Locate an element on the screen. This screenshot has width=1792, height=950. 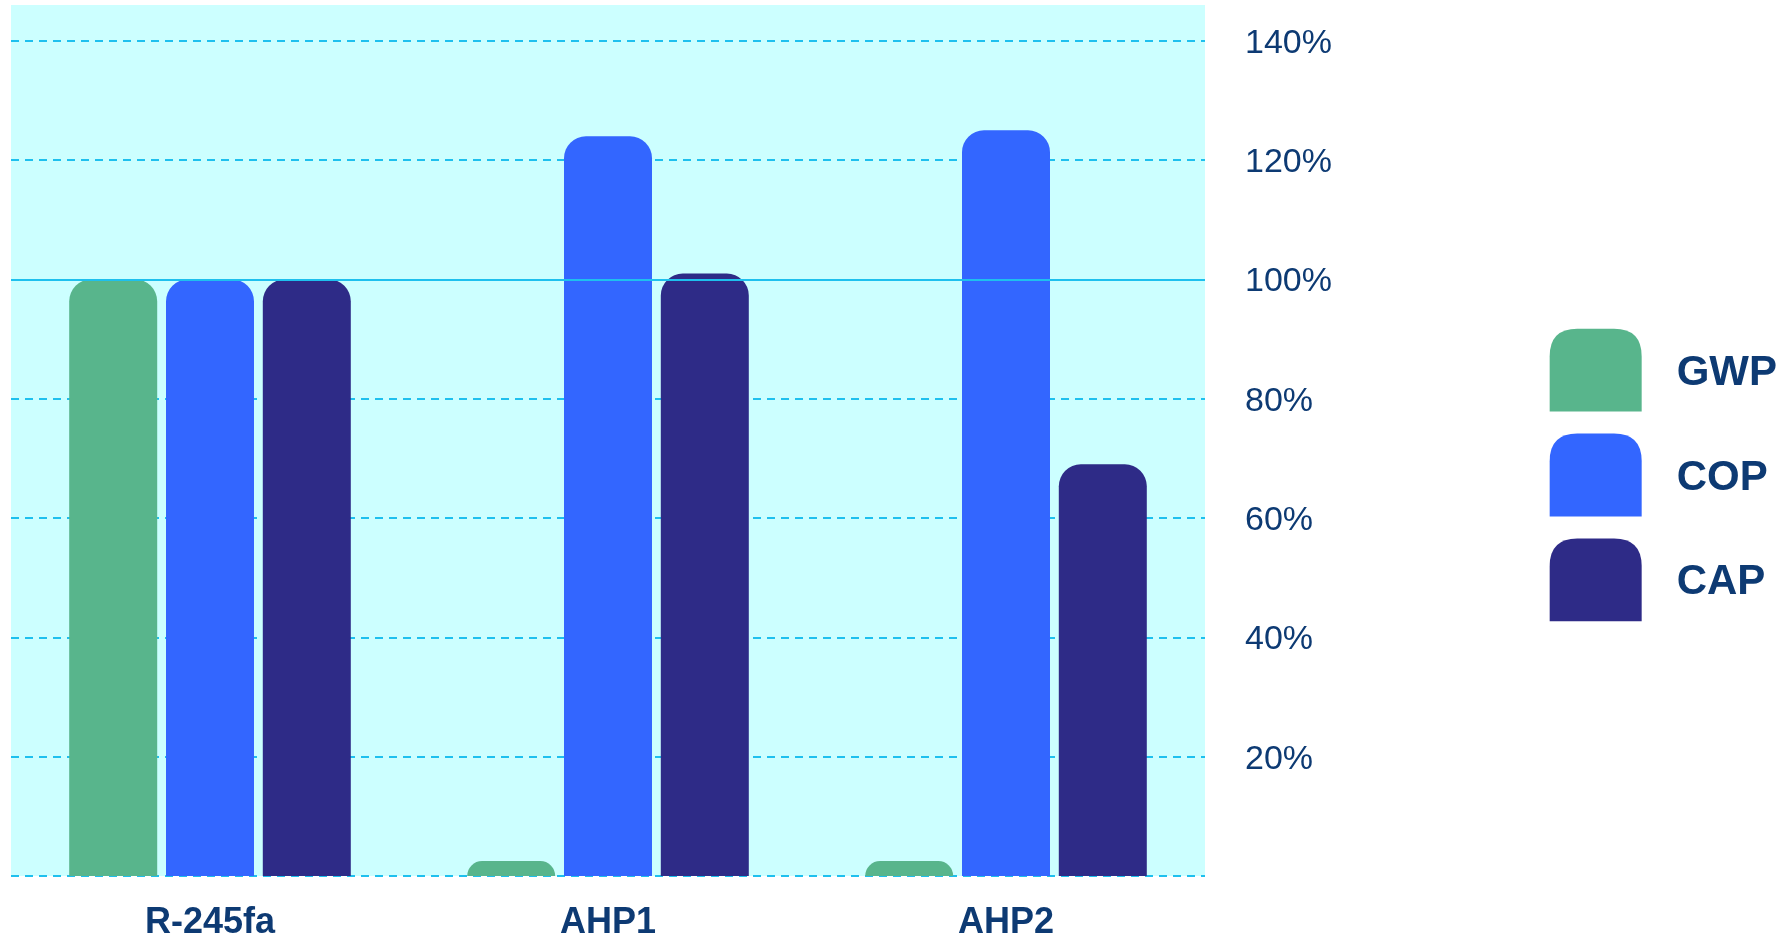
y-tick-label: 40% is located at coordinates (1279, 637).